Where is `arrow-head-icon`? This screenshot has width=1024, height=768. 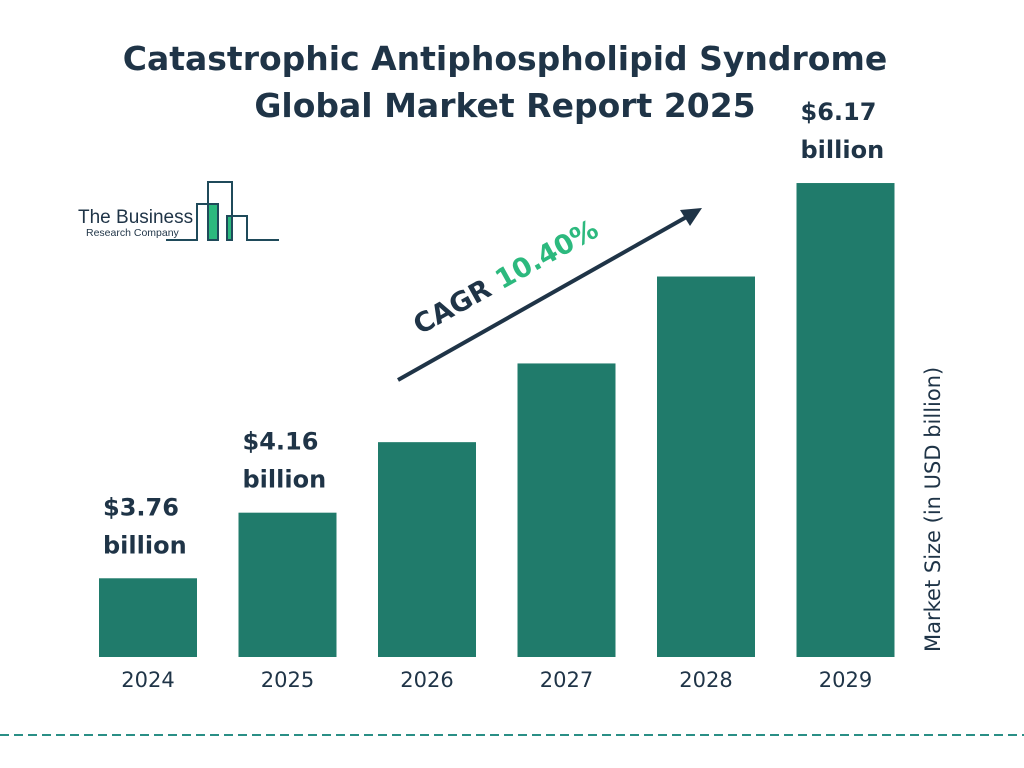
arrow-head-icon is located at coordinates (691, 217).